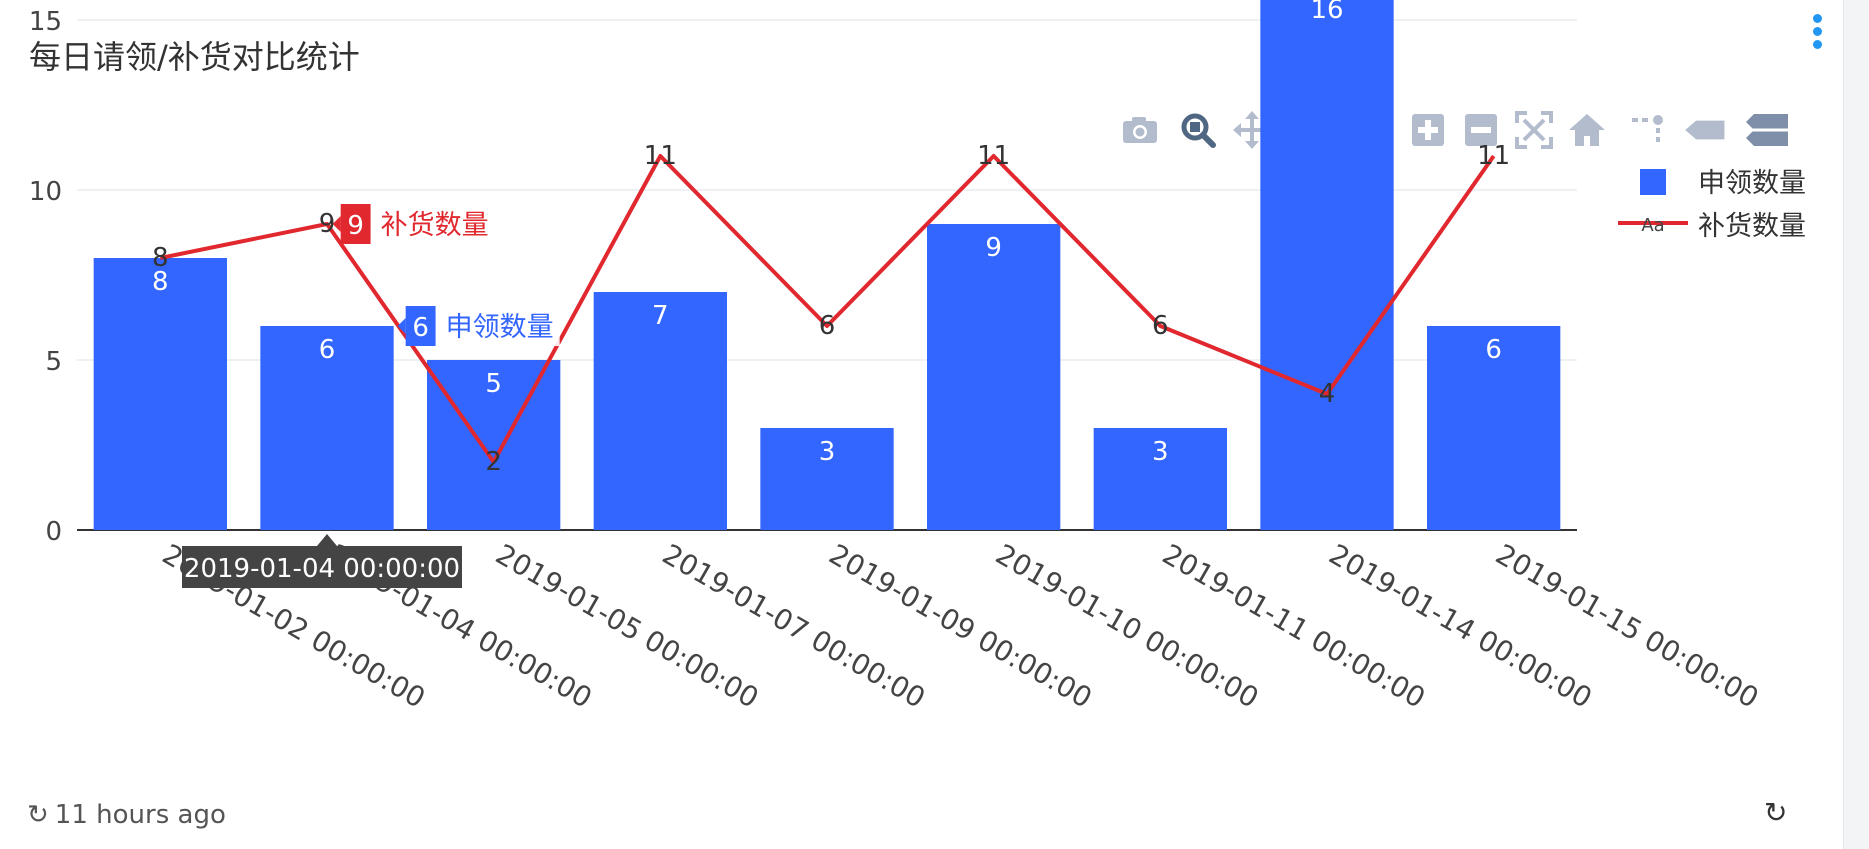 Image resolution: width=1869 pixels, height=849 pixels. Describe the element at coordinates (1704, 130) in the screenshot. I see `hover-closest-icon` at that location.